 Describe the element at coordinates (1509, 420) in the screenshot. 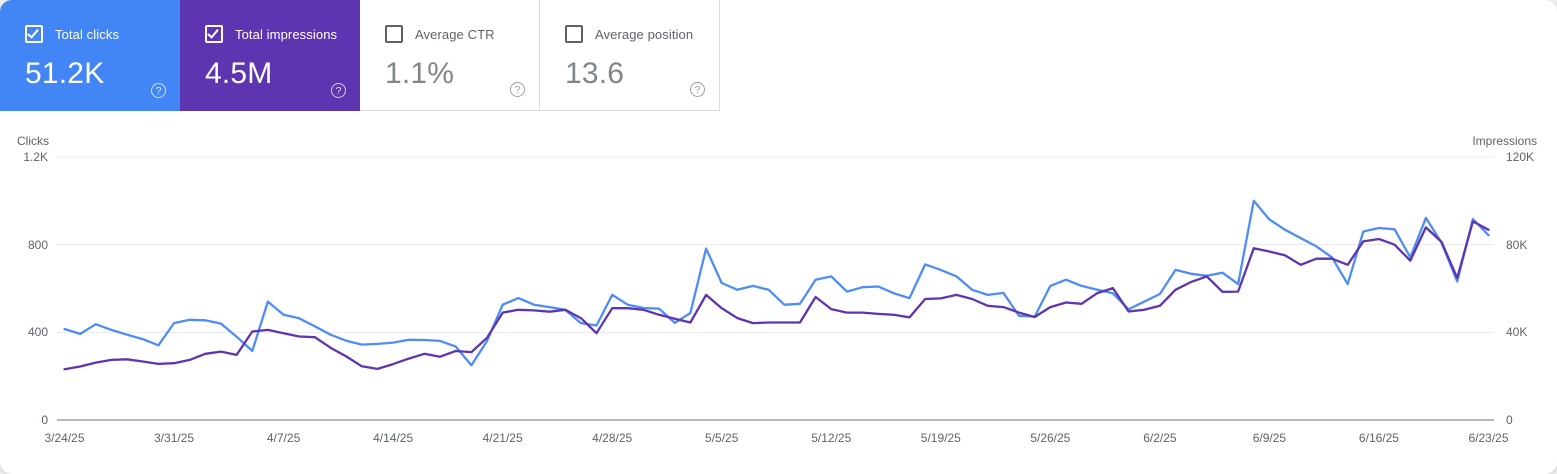

I see `right-axis-tick-label: 0` at that location.